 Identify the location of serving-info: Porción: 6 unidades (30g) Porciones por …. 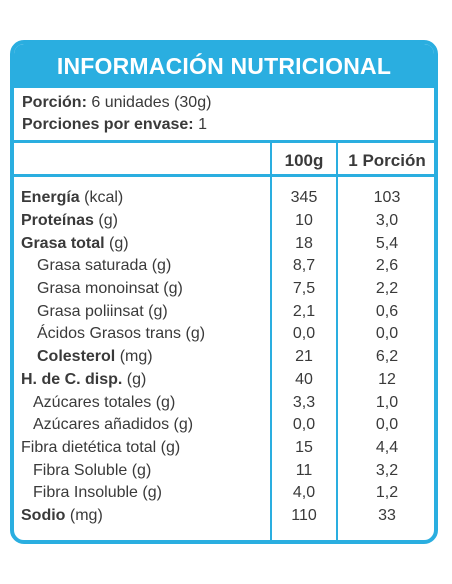
(224, 112).